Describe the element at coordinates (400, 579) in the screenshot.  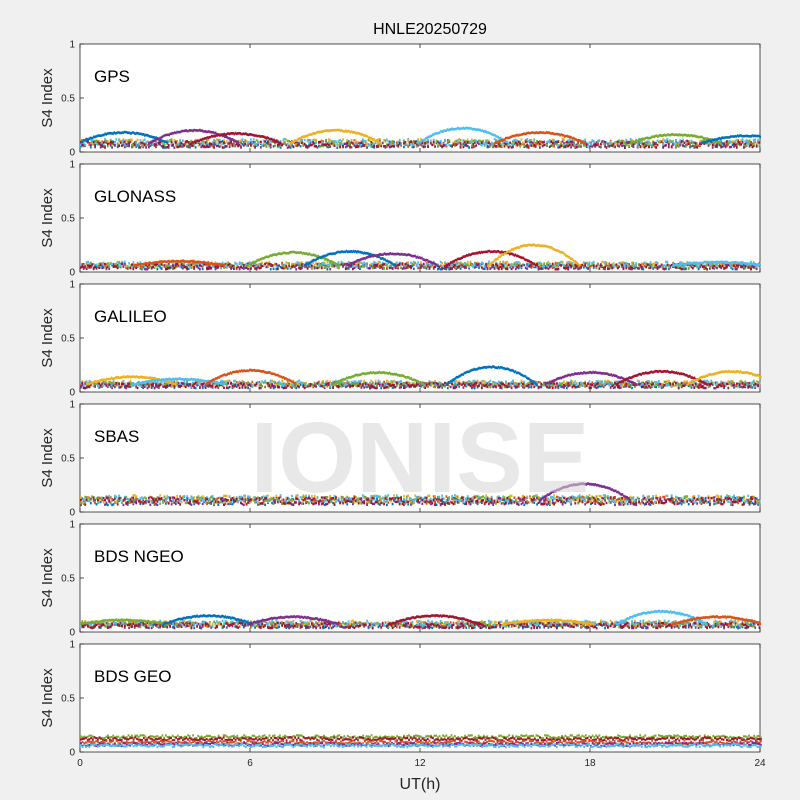
I see `panel-bds-ngeo: 0 0.5 1 S4 Index BDS NGEO` at that location.